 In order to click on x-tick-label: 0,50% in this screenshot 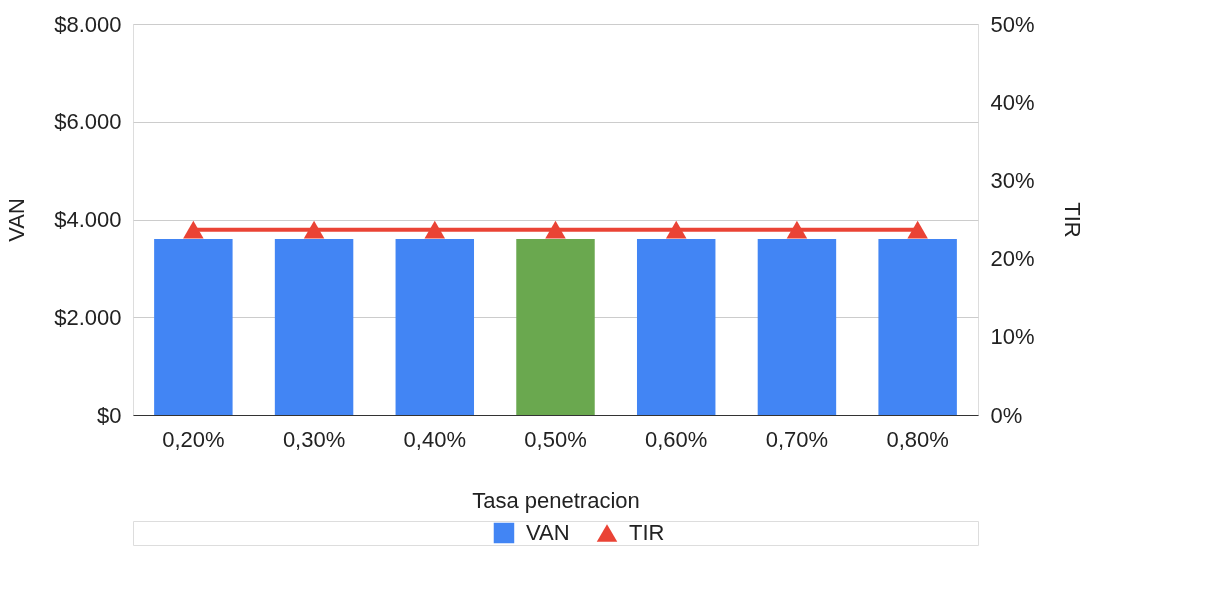, I will do `click(555, 439)`.